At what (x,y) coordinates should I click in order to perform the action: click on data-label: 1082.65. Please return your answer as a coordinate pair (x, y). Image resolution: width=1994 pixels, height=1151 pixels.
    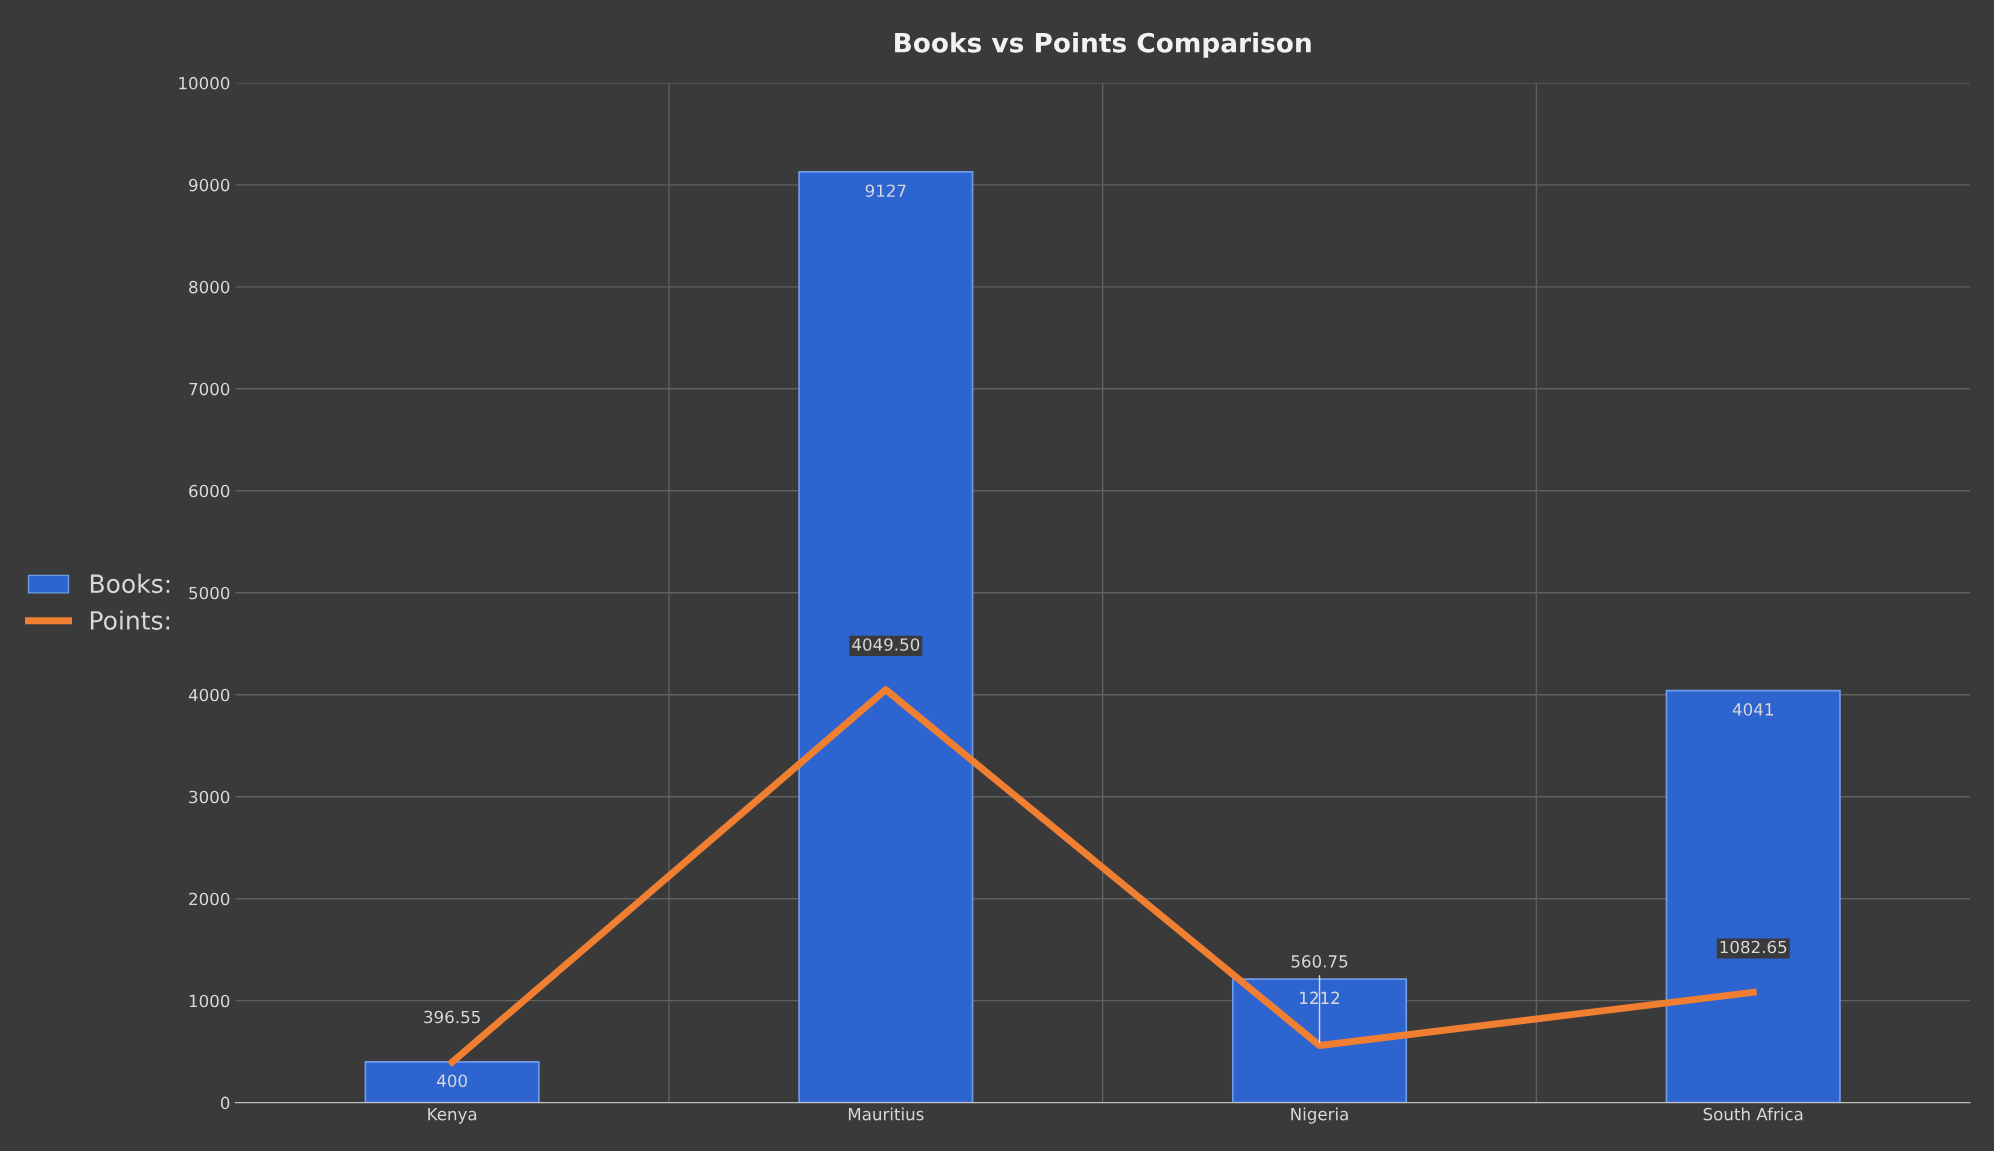
    Looking at the image, I should click on (1753, 947).